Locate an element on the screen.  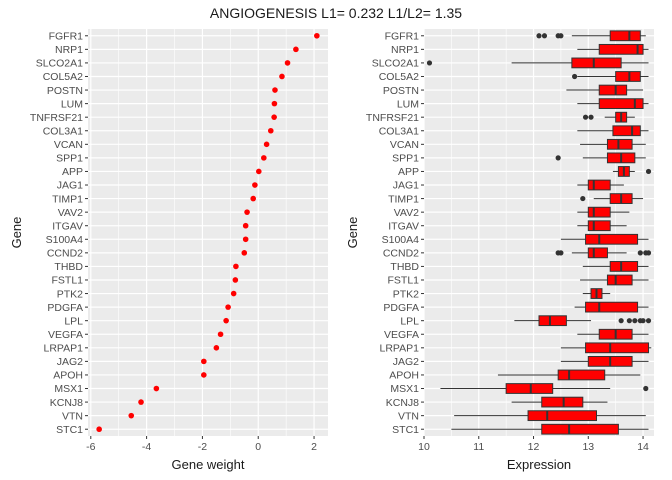
box-vtn is located at coordinates (562, 416).